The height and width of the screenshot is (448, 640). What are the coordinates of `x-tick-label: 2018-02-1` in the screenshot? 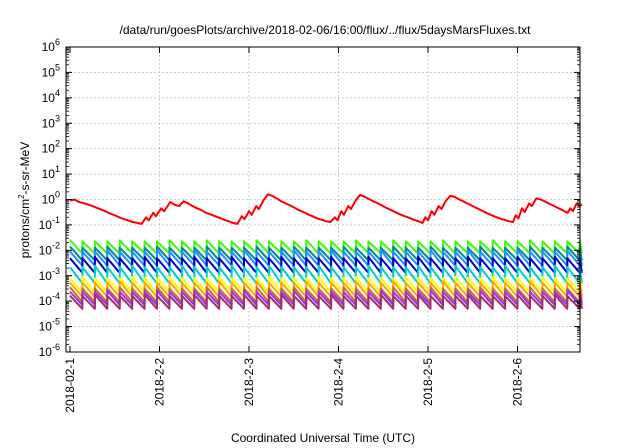 It's located at (70, 385).